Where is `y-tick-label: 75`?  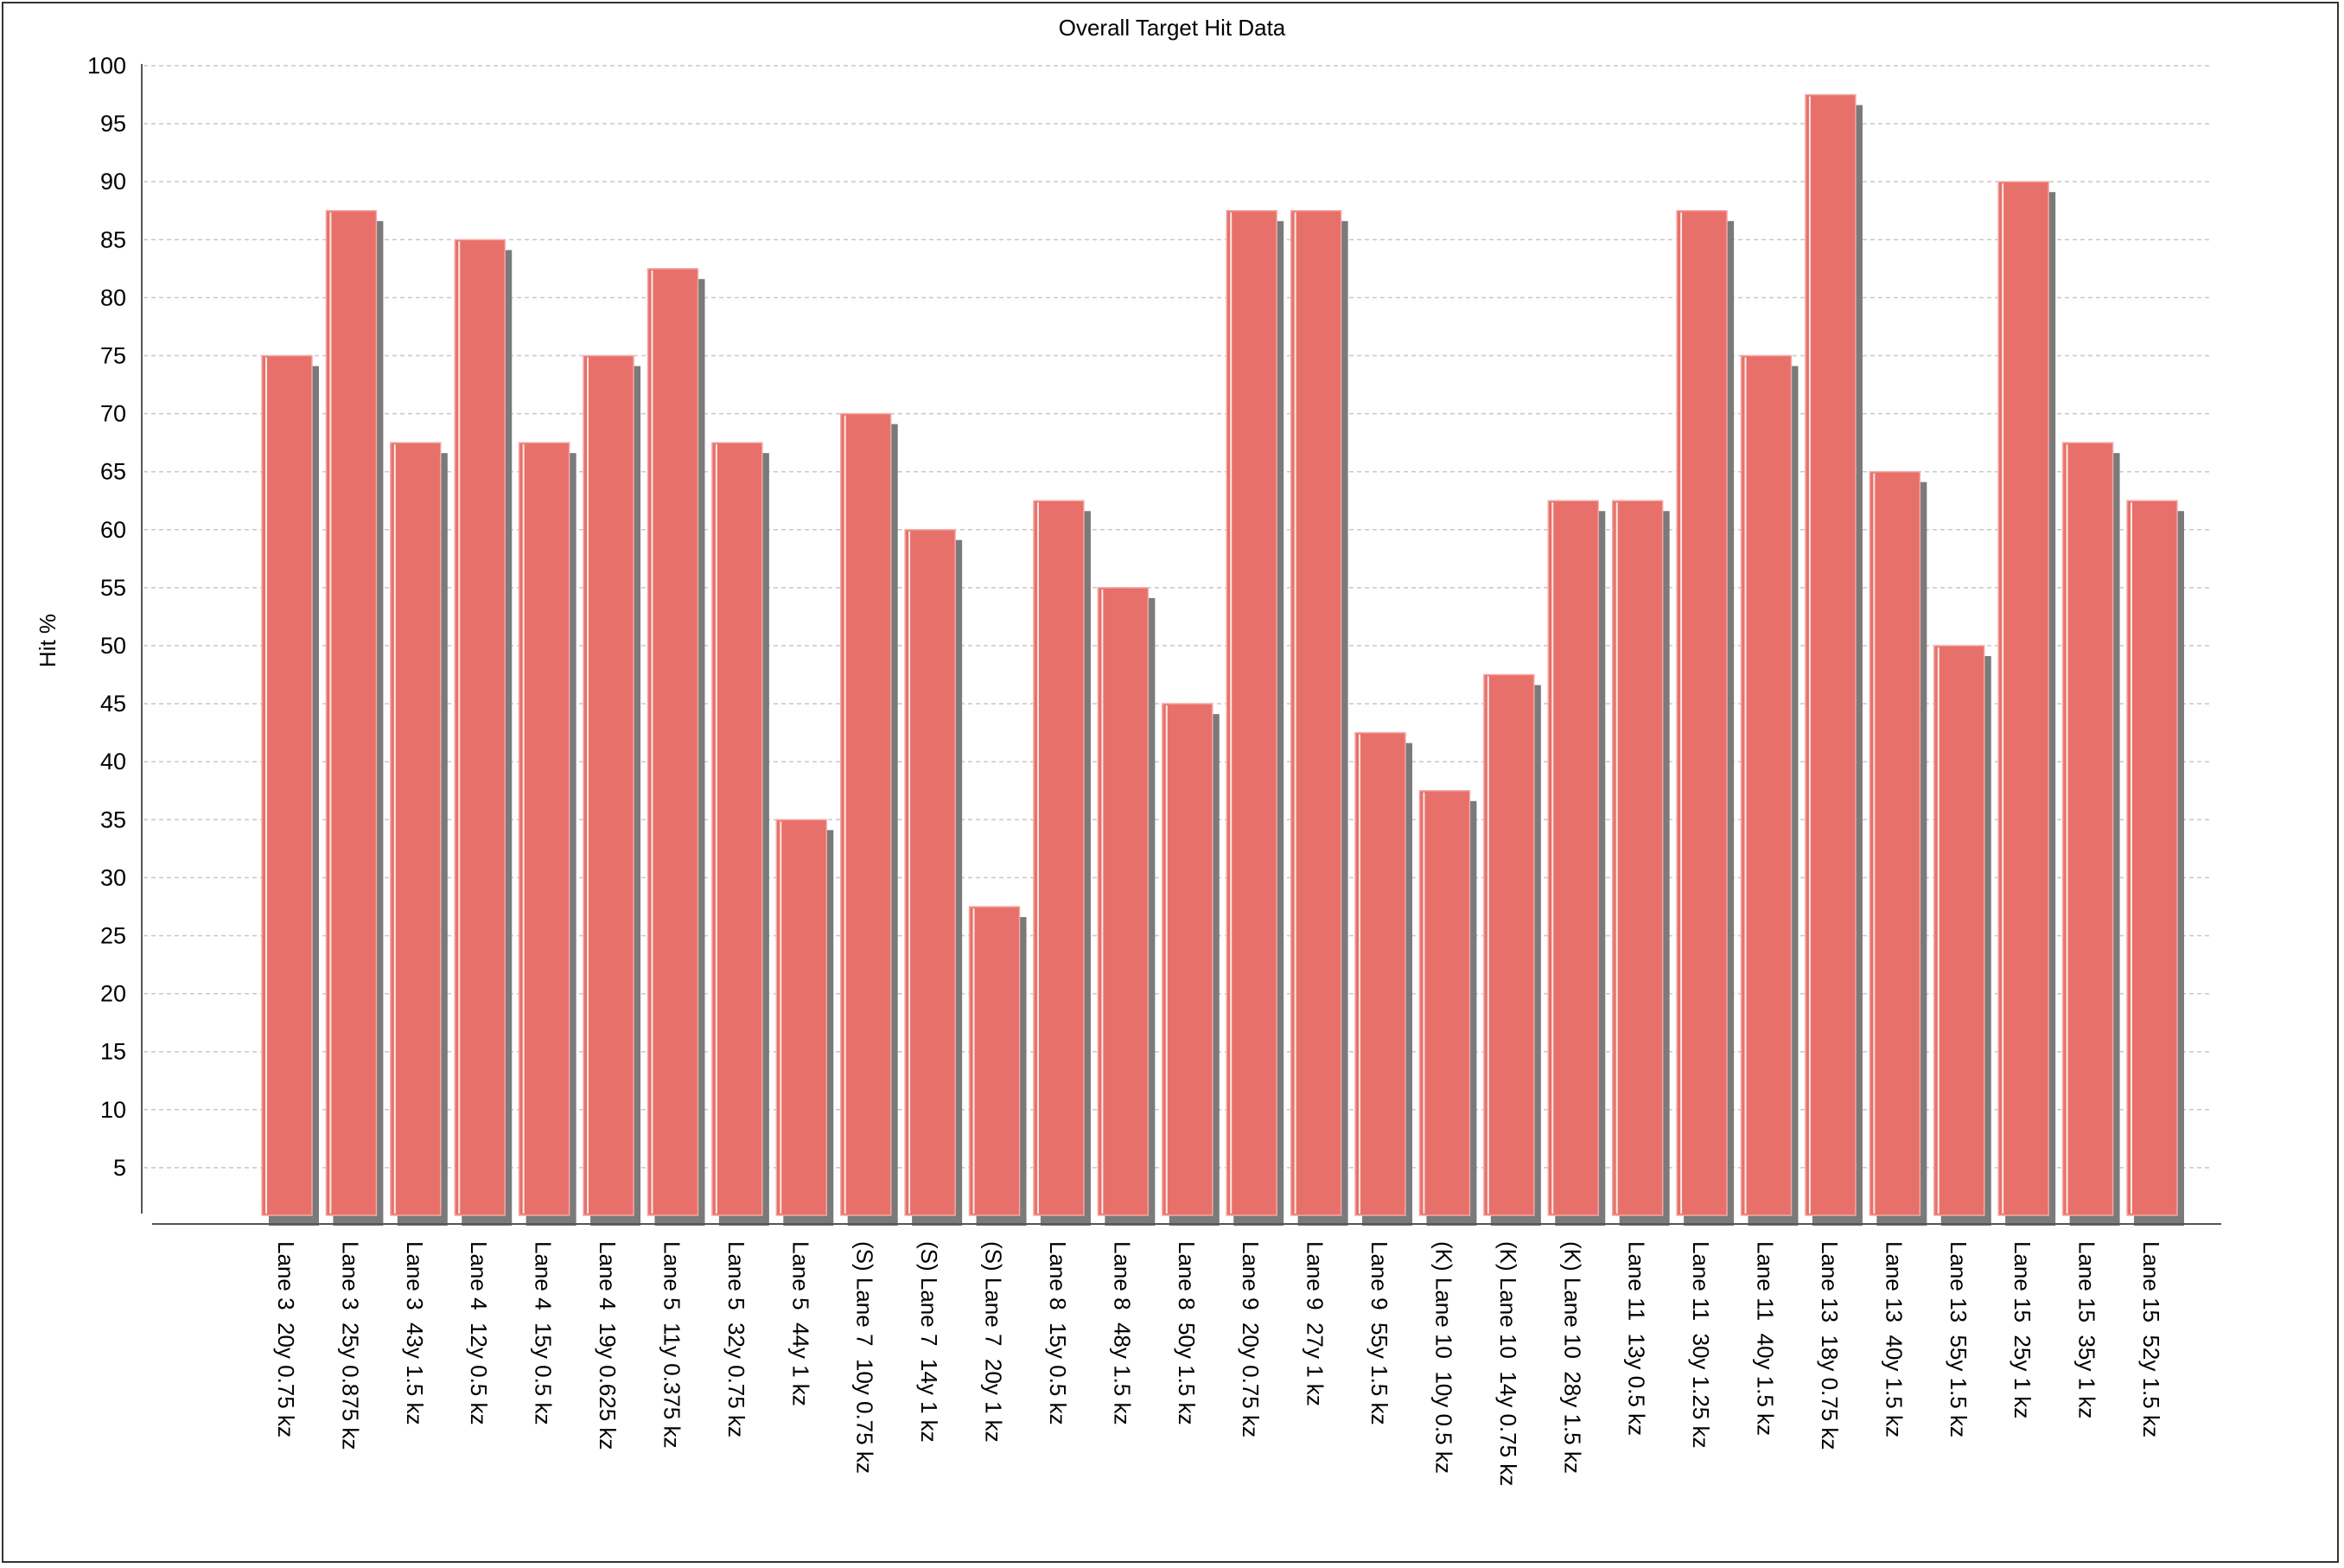
y-tick-label: 75 is located at coordinates (113, 356).